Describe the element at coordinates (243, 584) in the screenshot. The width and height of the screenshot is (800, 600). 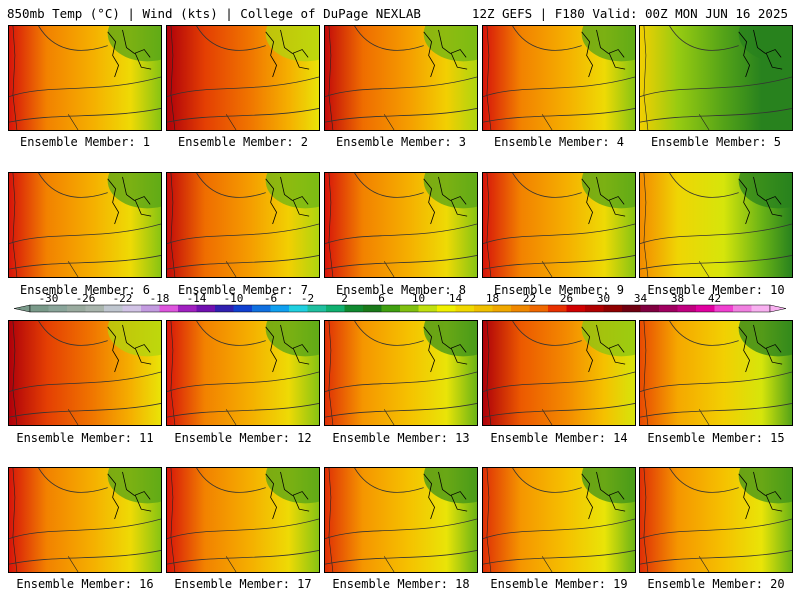
I see `ensemble-member-label: Ensemble Member: 17` at that location.